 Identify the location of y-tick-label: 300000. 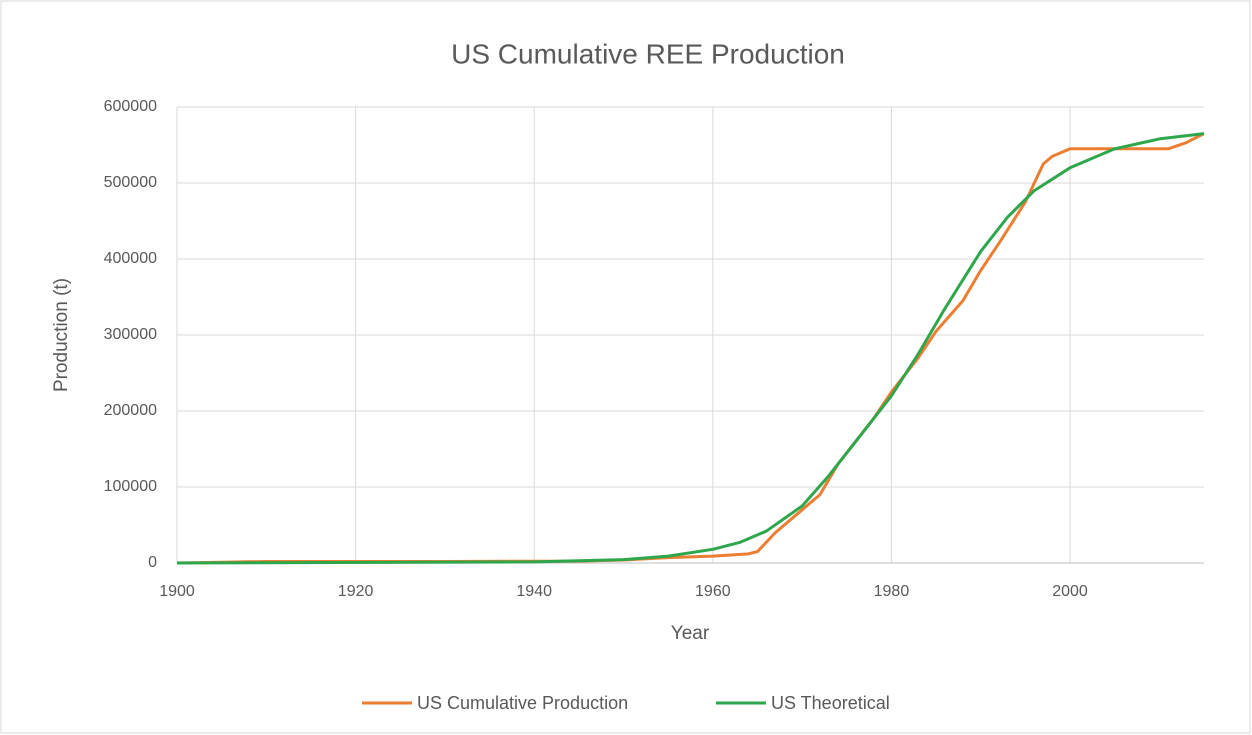
(130, 334).